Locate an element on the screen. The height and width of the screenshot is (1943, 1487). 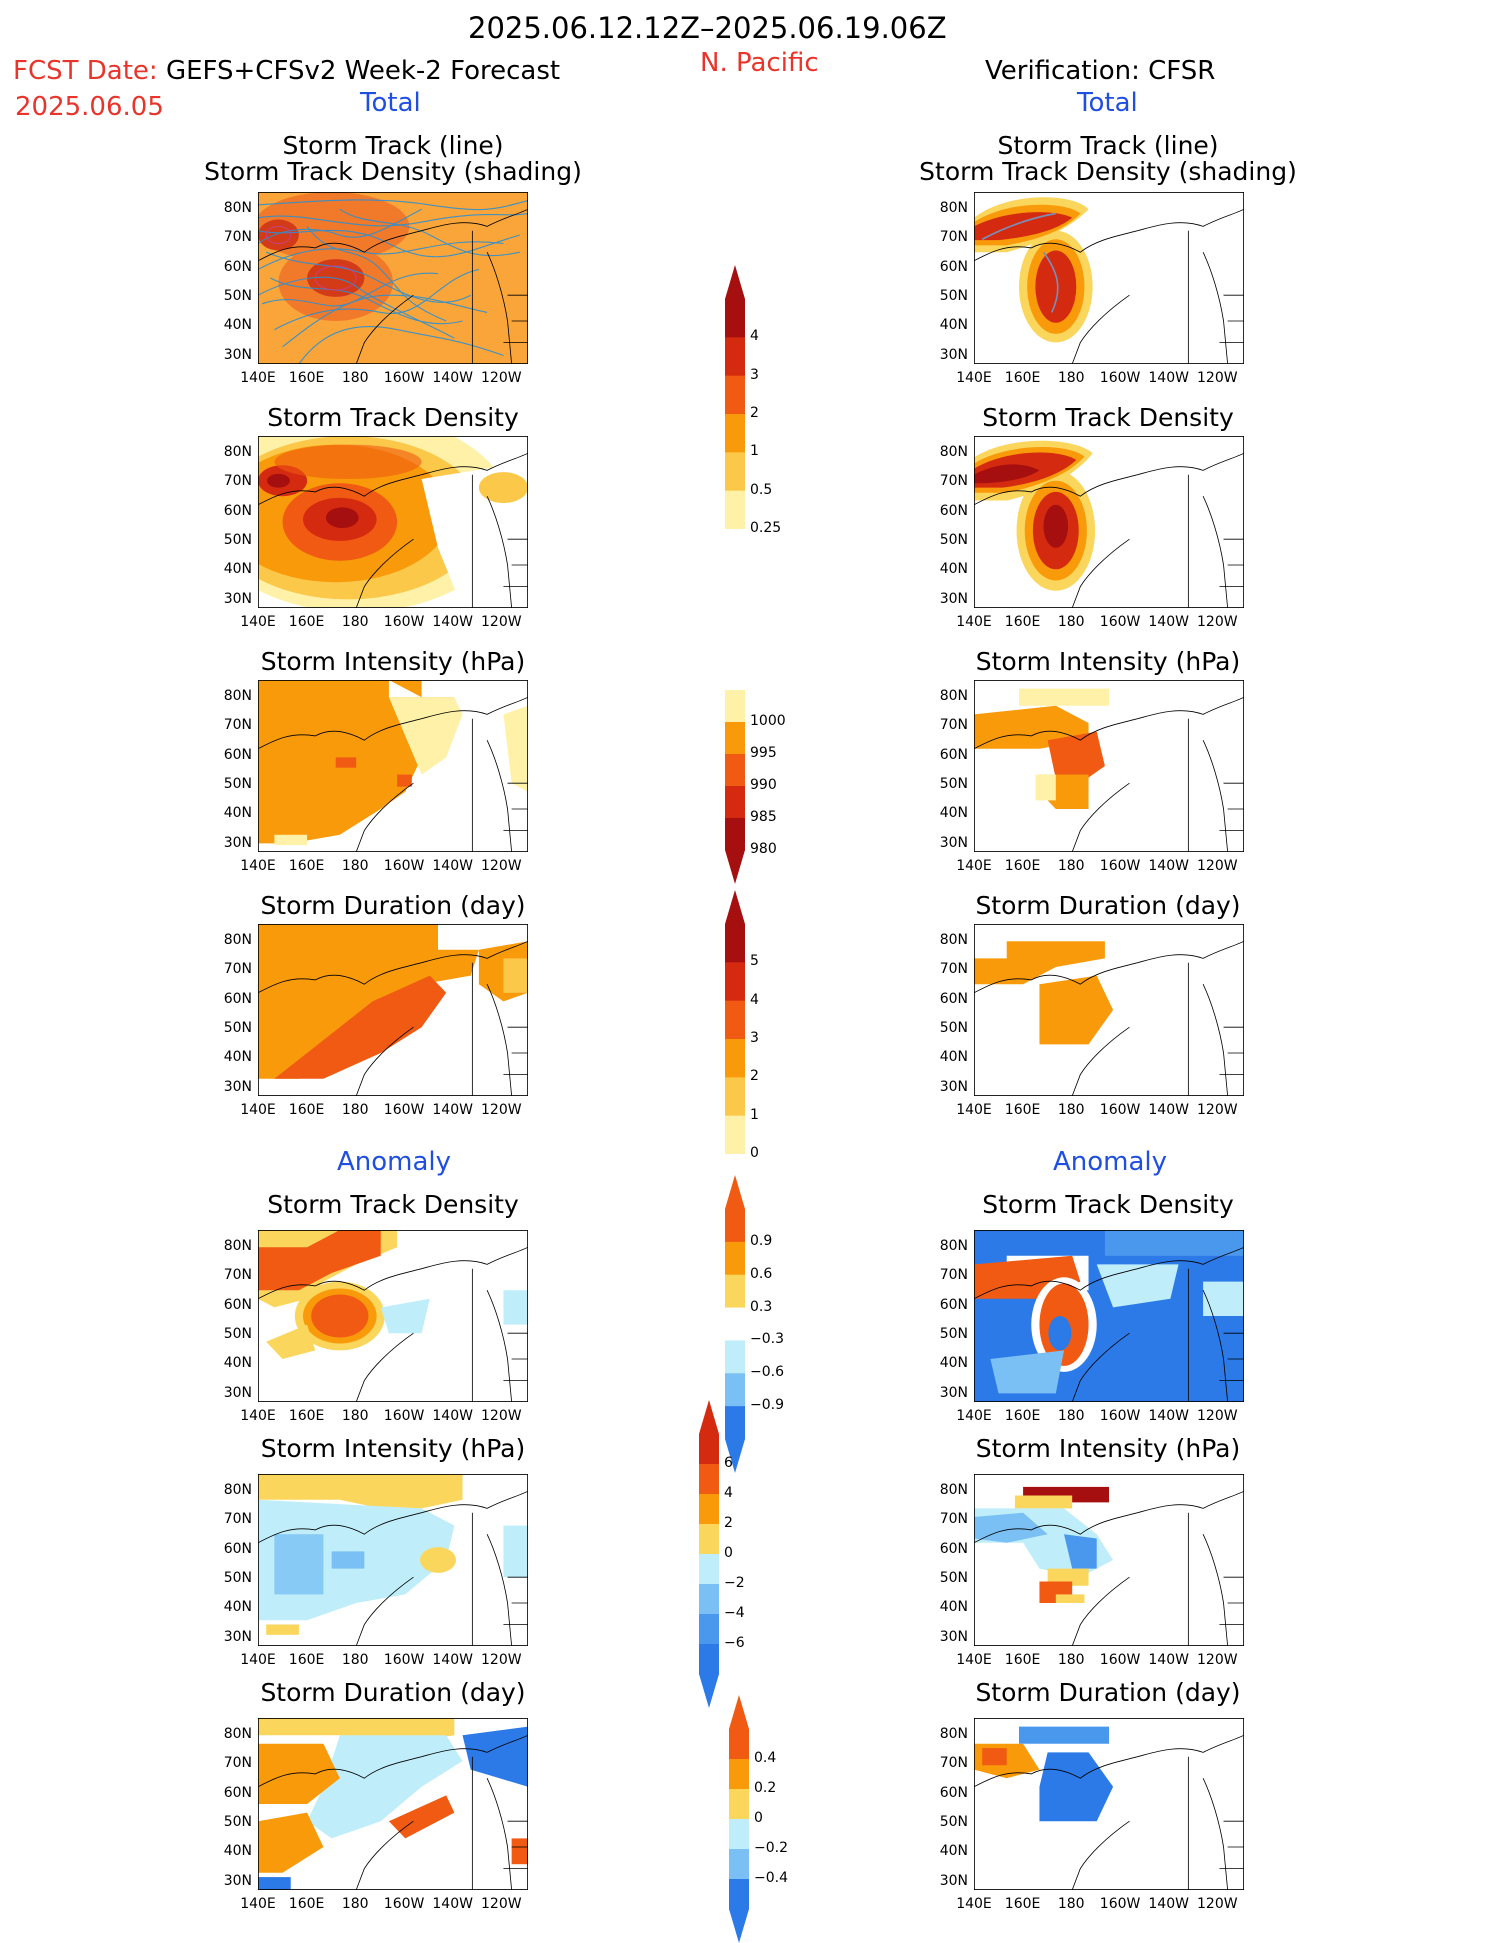
map-intensity-anomaly-verification is located at coordinates (1109, 1560).